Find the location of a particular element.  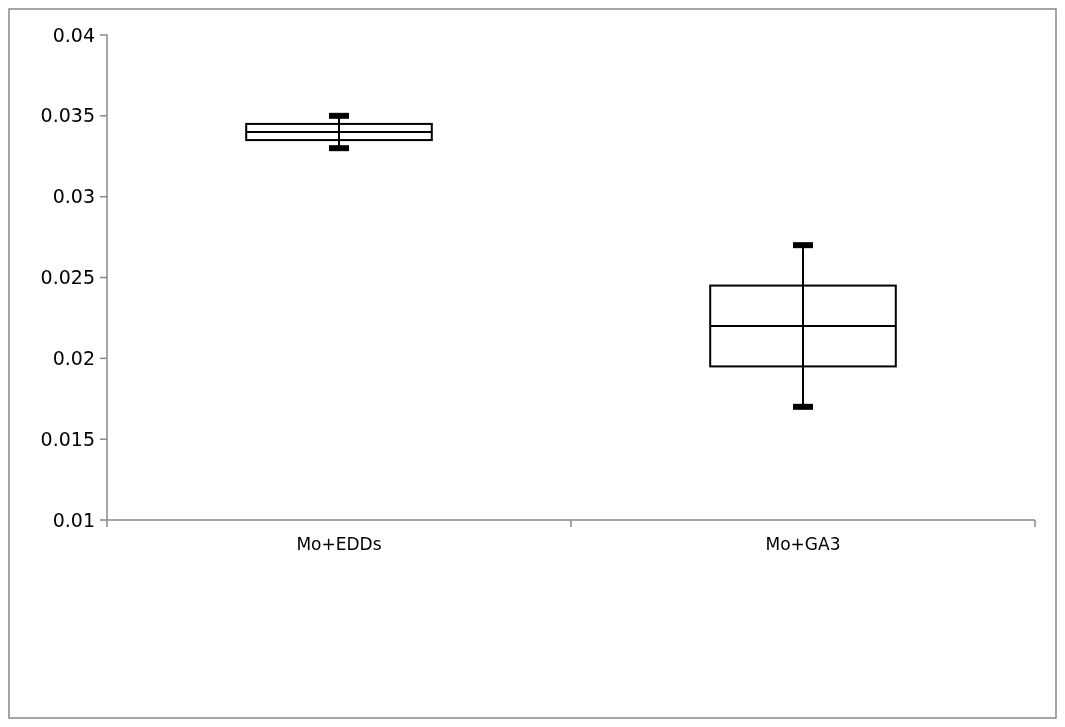

y-tick-label: 0.035 is located at coordinates (67, 115).